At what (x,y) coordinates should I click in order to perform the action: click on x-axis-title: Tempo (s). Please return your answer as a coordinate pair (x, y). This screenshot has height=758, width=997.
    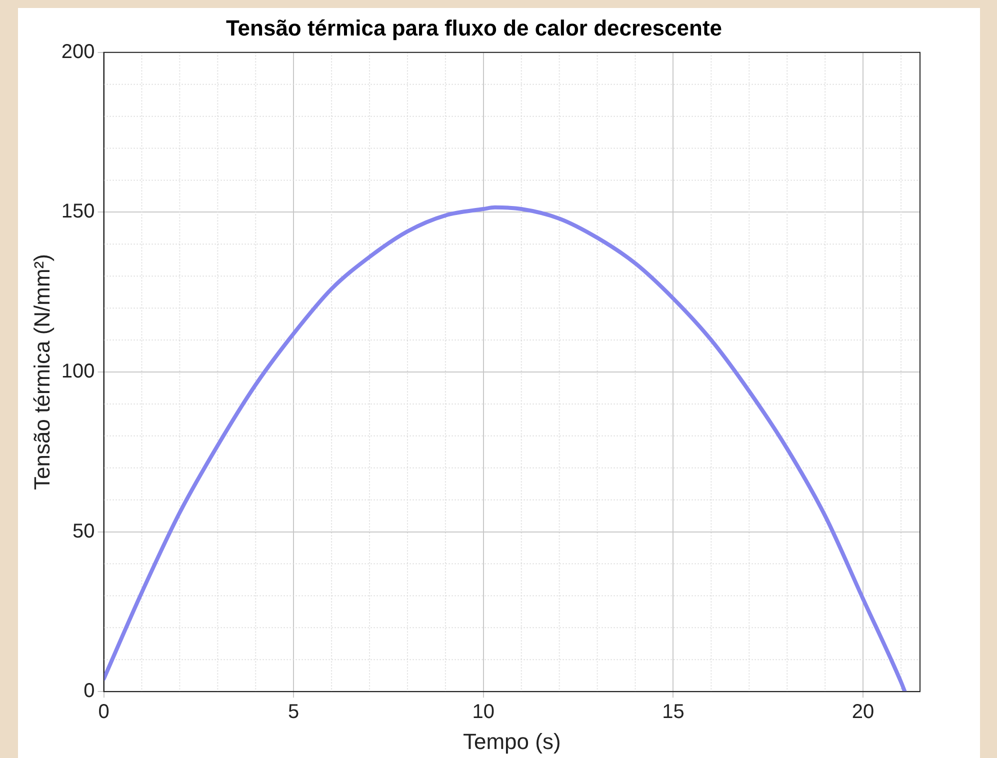
    Looking at the image, I should click on (511, 741).